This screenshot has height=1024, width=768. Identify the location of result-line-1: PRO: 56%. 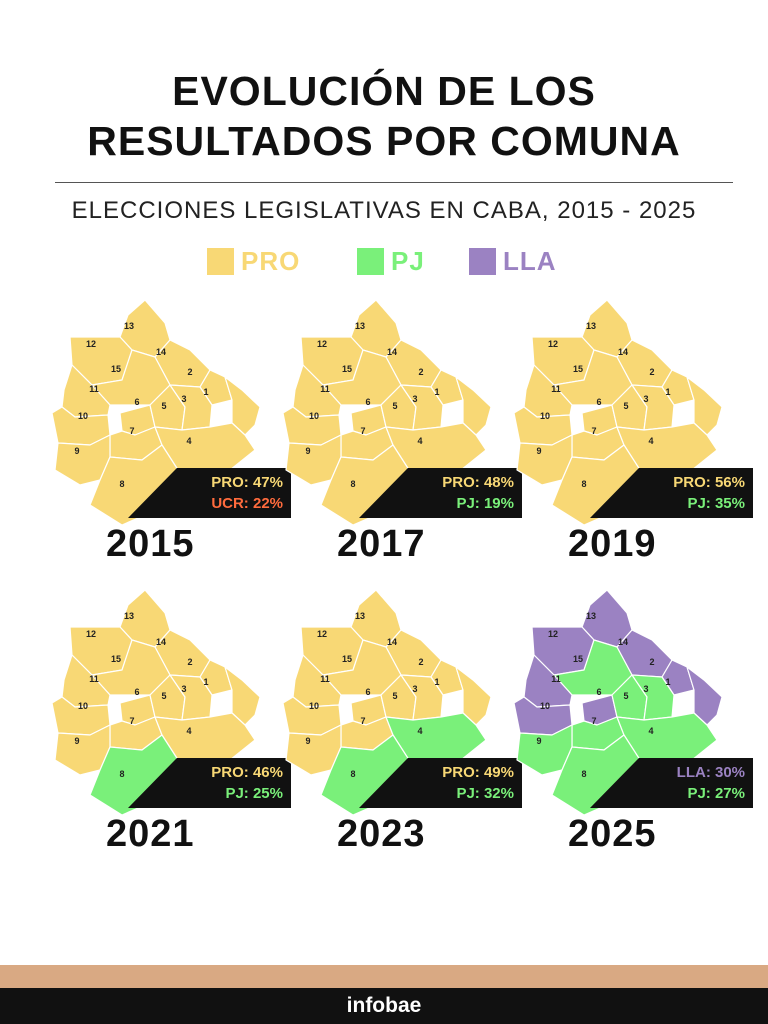
(709, 482).